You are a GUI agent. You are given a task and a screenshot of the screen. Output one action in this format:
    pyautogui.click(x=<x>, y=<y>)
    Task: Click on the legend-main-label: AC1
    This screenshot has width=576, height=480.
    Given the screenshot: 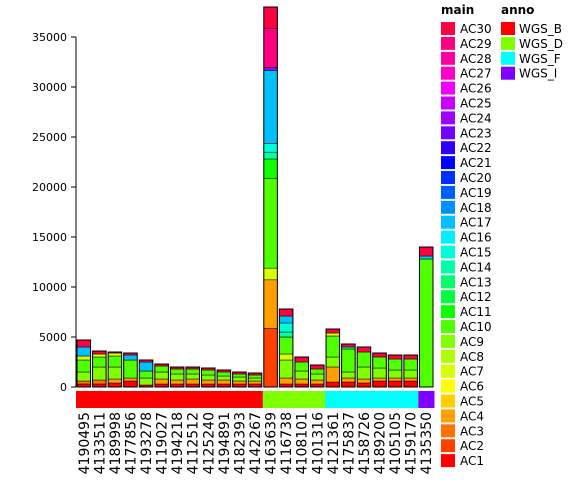 What is the action you would take?
    pyautogui.click(x=472, y=461)
    